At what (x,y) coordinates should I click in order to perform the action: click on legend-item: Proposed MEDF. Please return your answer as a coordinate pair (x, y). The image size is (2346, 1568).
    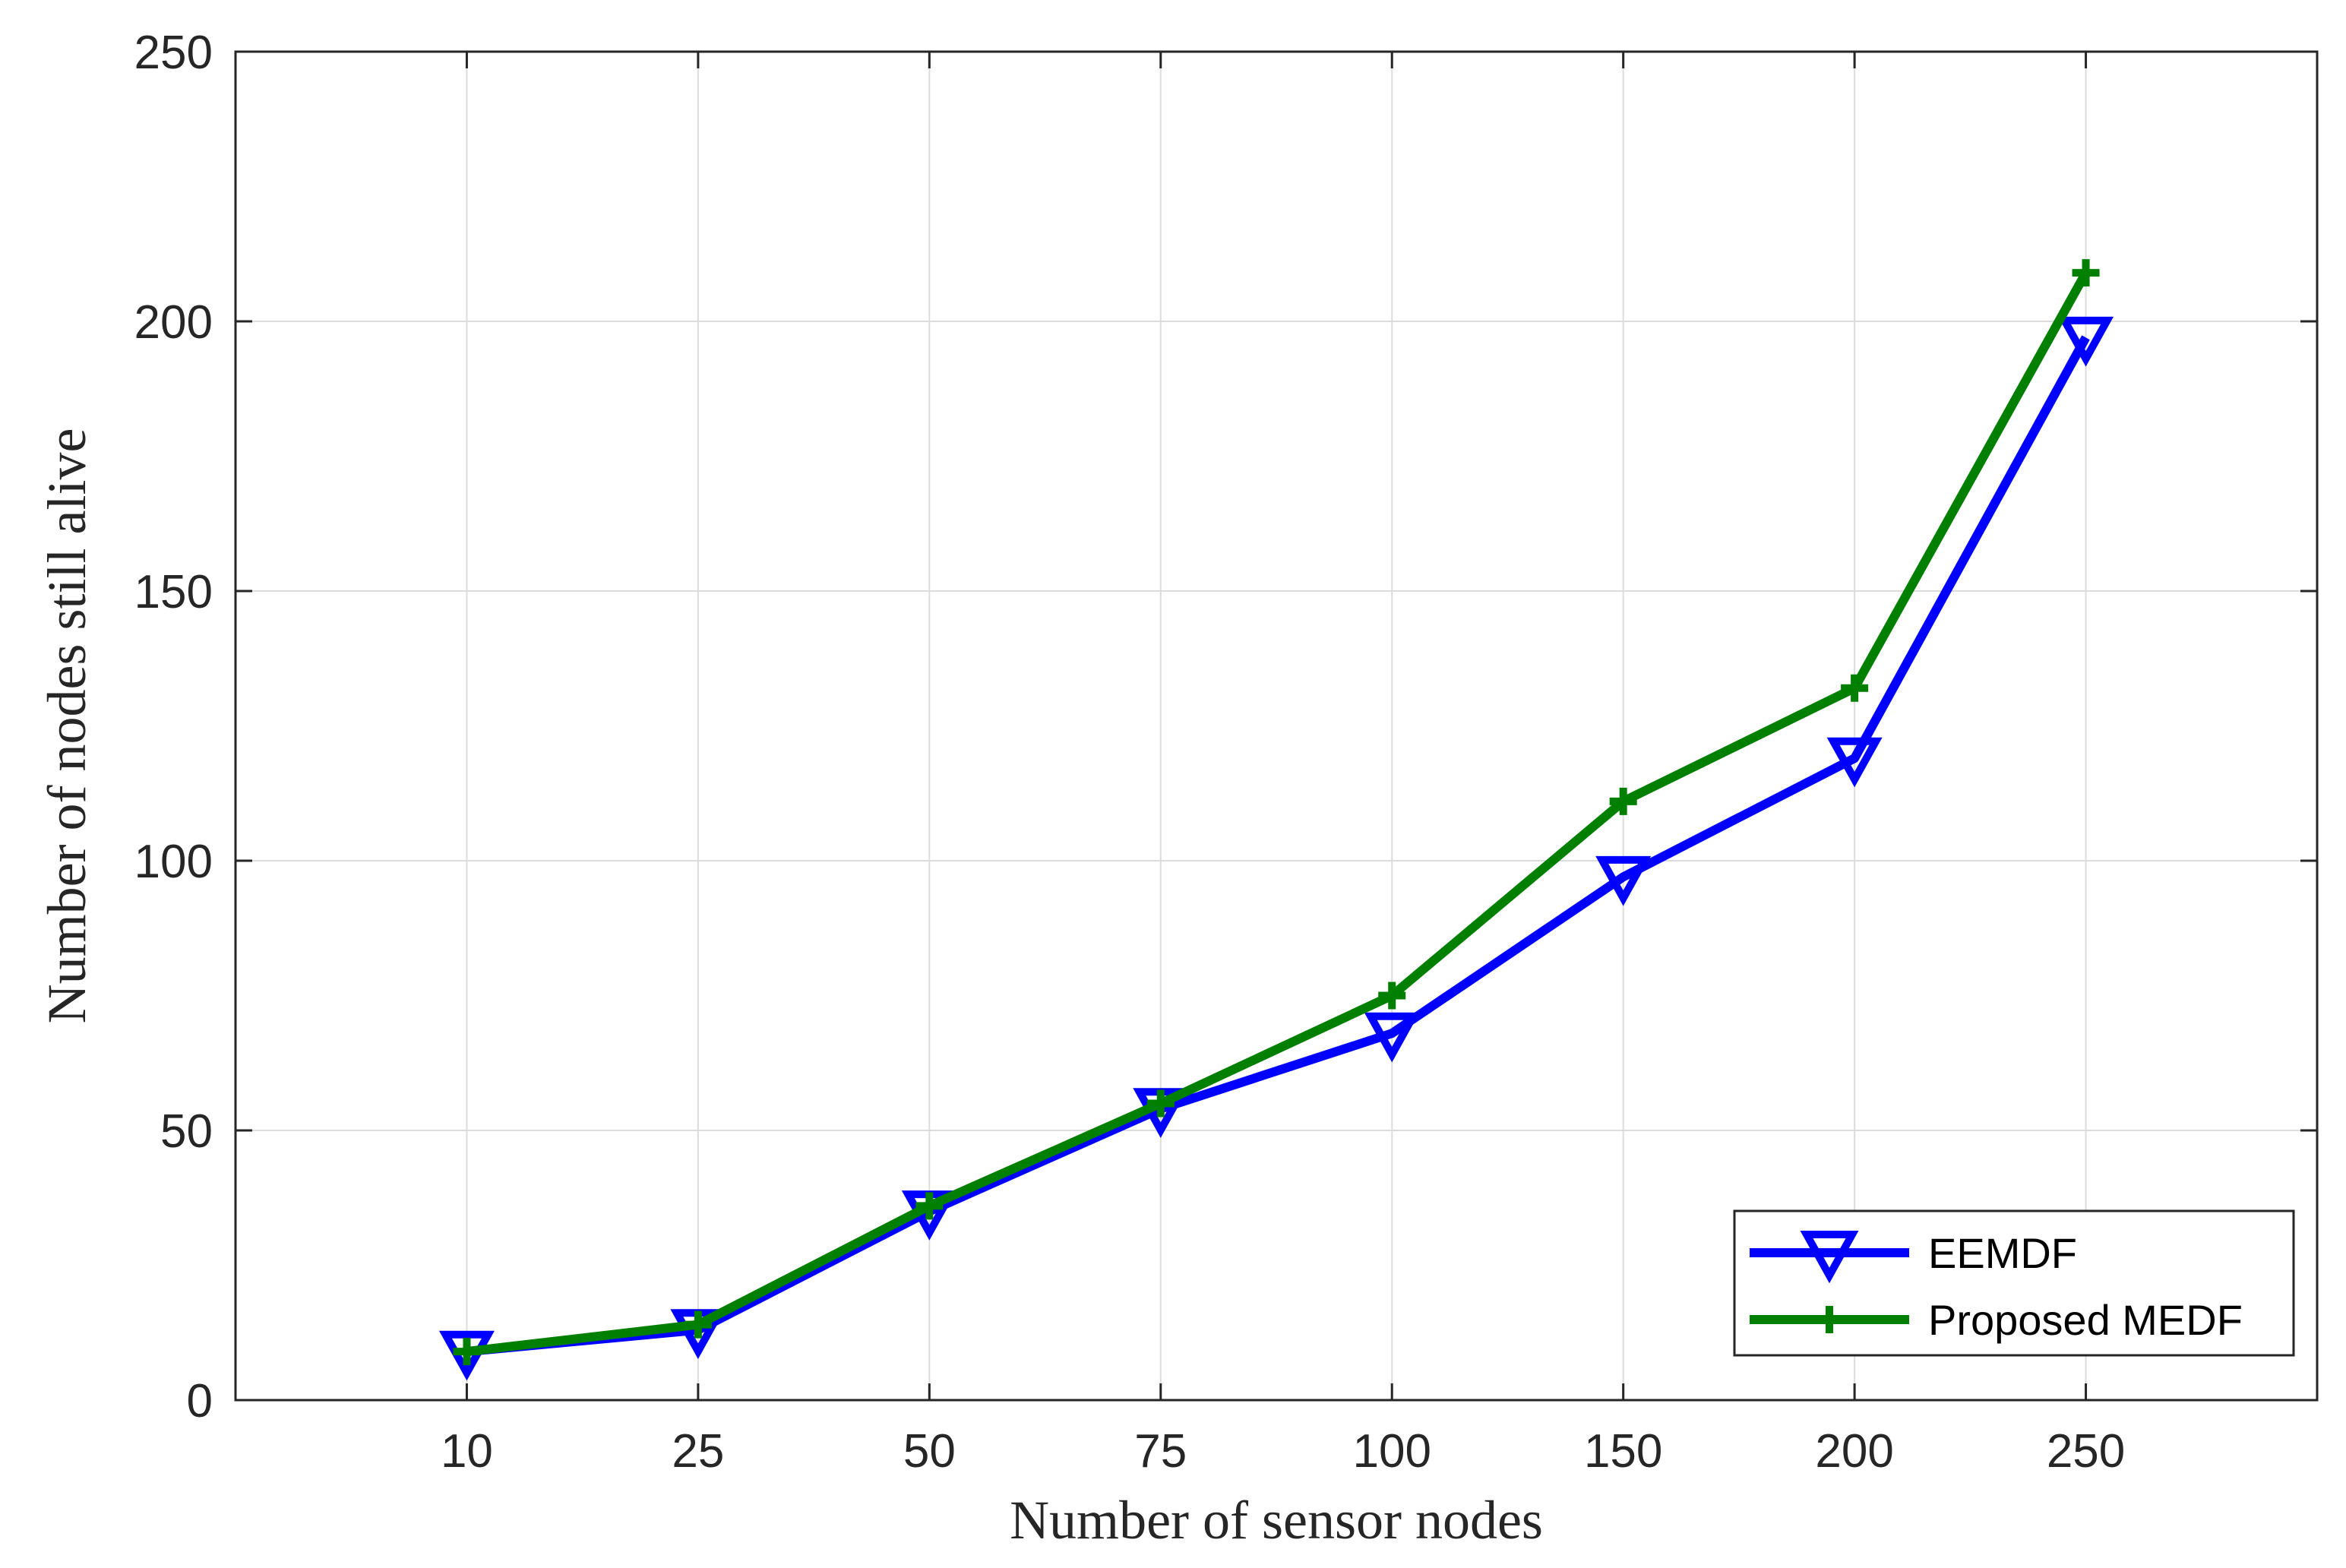
    Looking at the image, I should click on (1996, 1320).